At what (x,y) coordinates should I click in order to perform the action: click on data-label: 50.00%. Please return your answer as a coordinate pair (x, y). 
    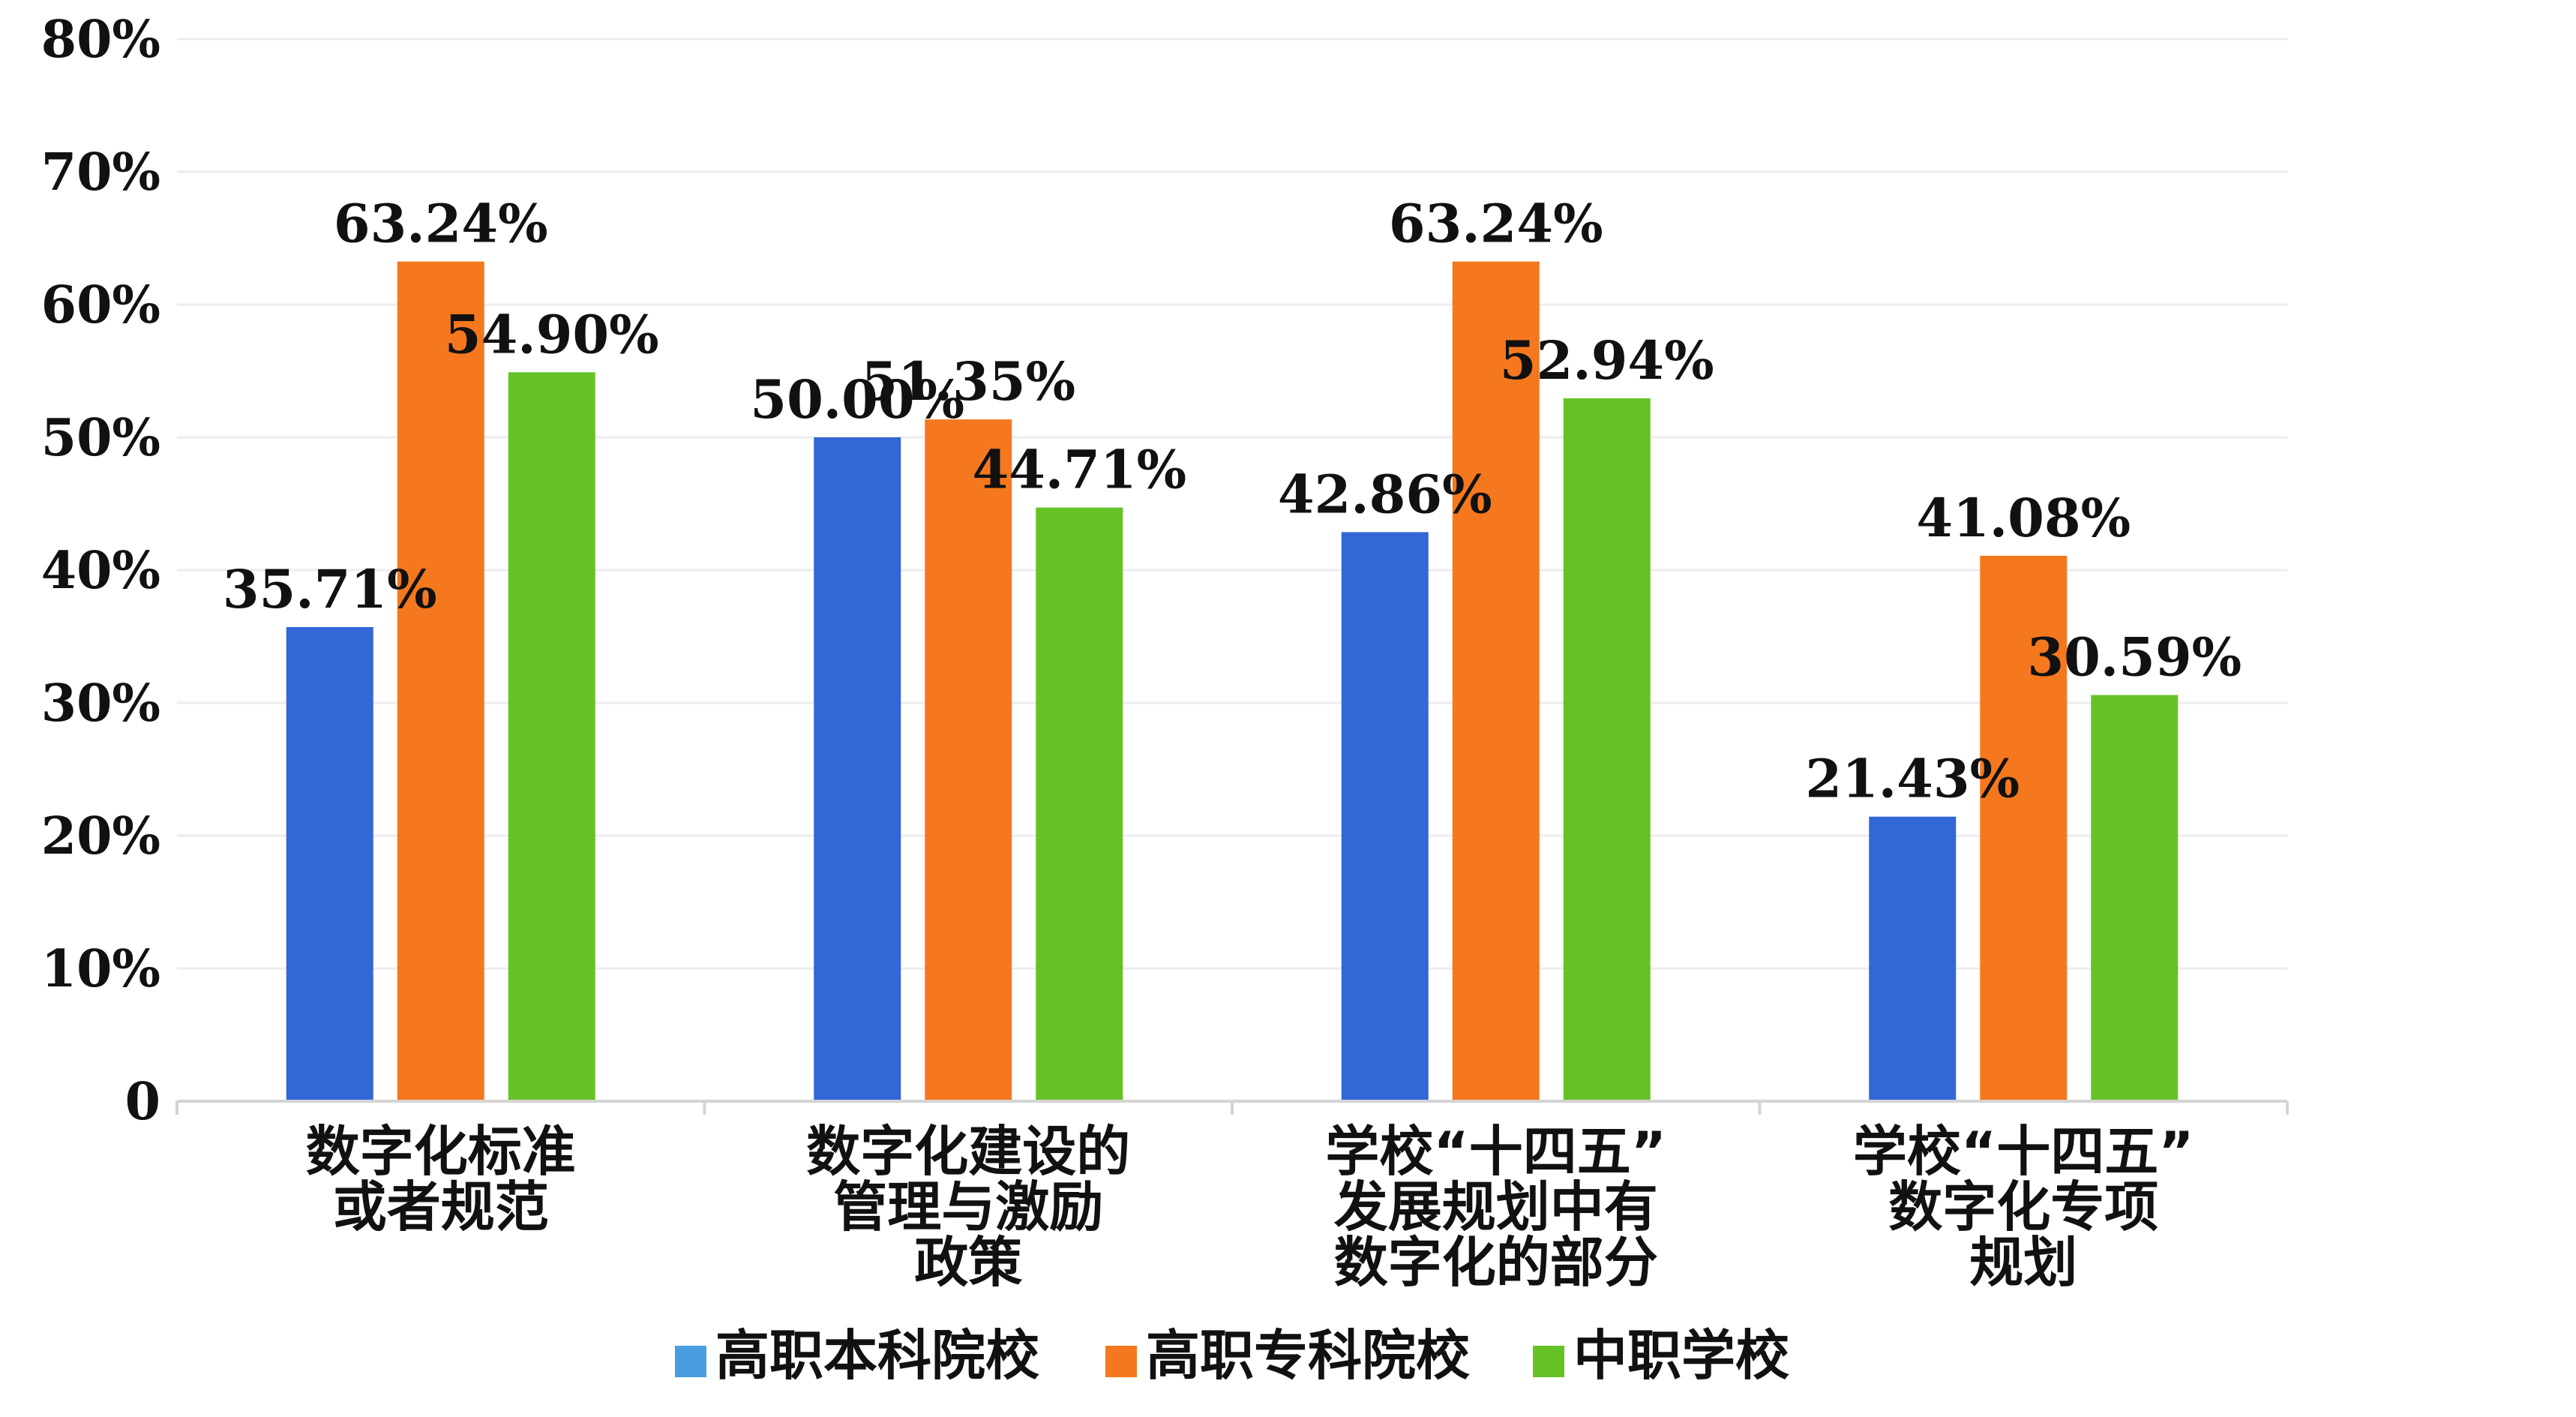
    Looking at the image, I should click on (857, 399).